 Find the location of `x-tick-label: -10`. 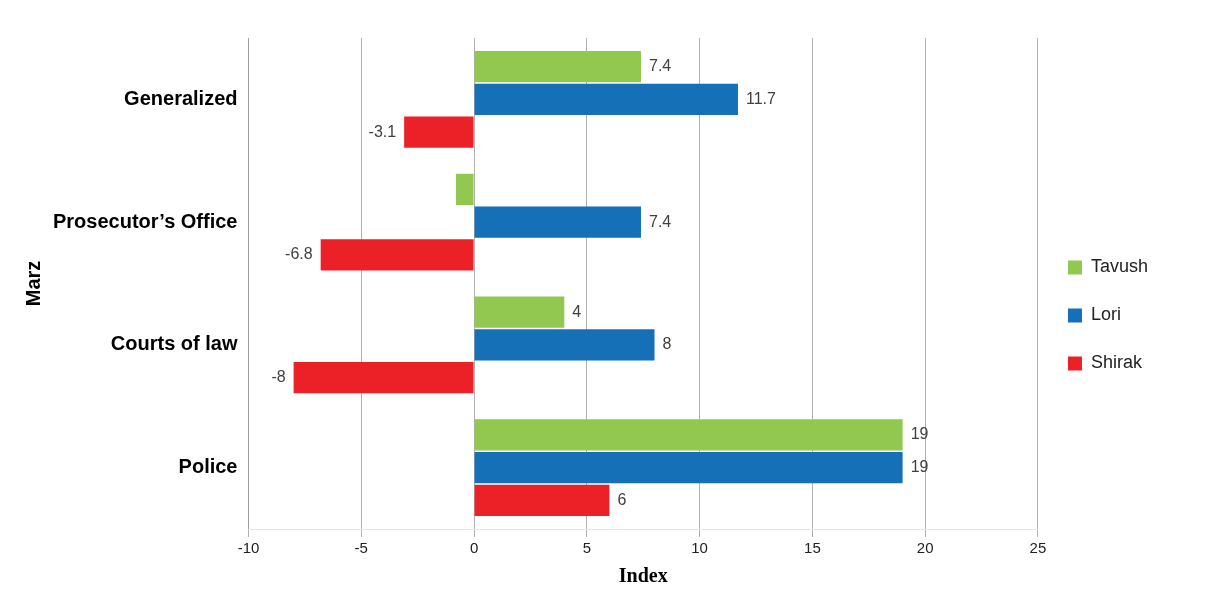

x-tick-label: -10 is located at coordinates (248, 548).